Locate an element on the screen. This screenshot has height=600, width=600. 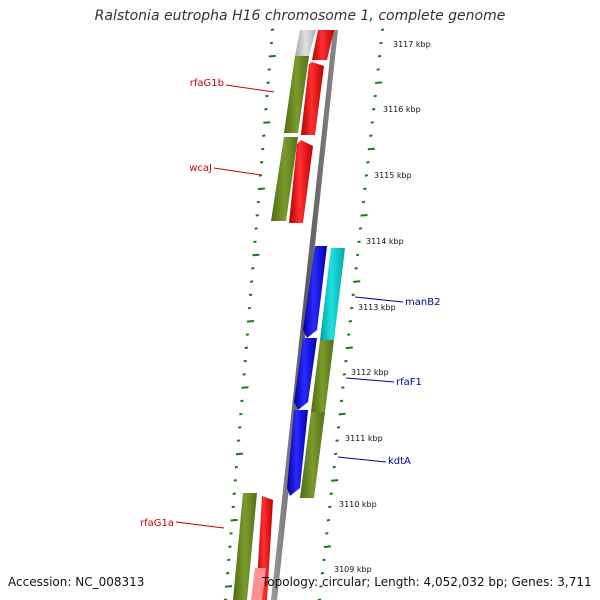
cds-arrow-rfaF1 is located at coordinates (305, 374).